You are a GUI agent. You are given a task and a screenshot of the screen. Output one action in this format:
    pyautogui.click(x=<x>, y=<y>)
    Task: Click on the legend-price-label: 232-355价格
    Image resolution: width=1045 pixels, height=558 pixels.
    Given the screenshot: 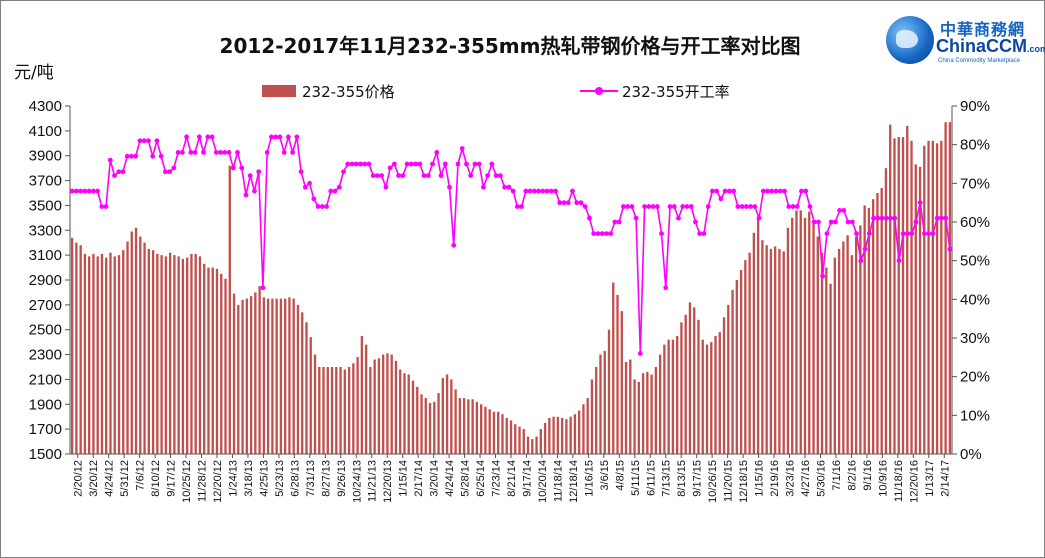 What is the action you would take?
    pyautogui.click(x=348, y=91)
    